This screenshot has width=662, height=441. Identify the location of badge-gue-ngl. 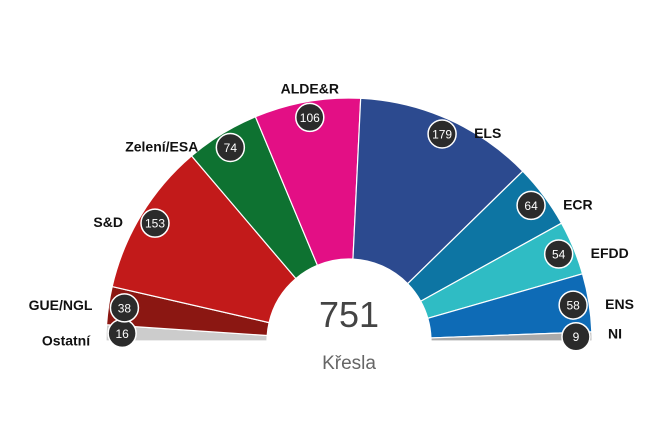
(124, 308).